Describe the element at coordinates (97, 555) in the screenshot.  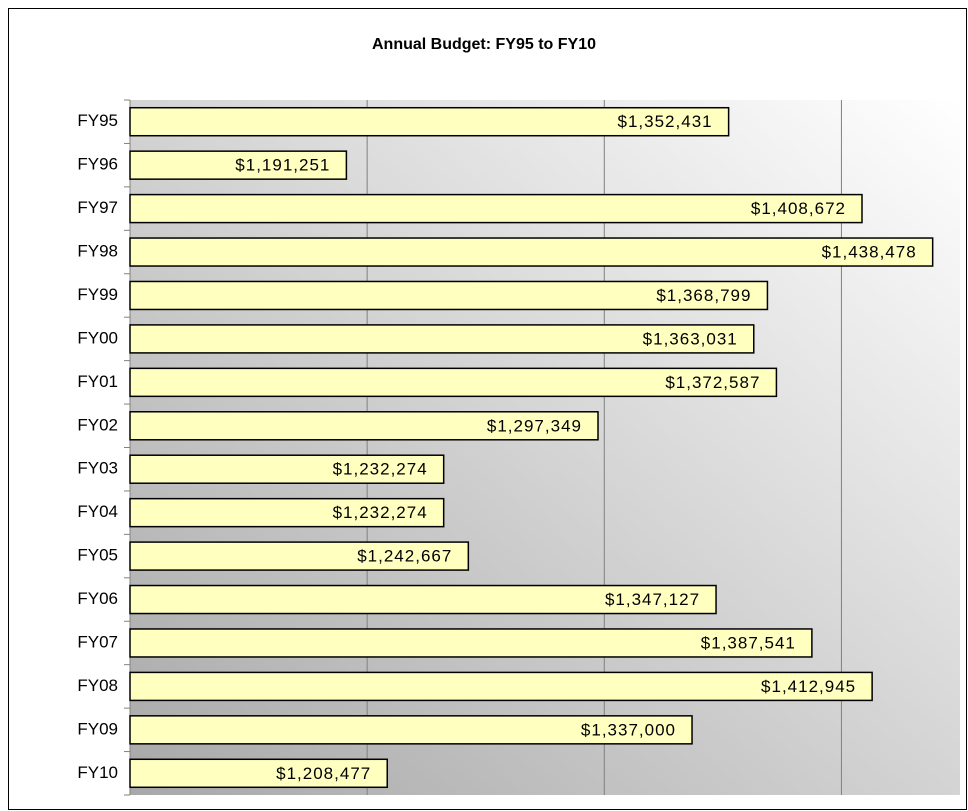
I see `y-tick-label: FY05` at that location.